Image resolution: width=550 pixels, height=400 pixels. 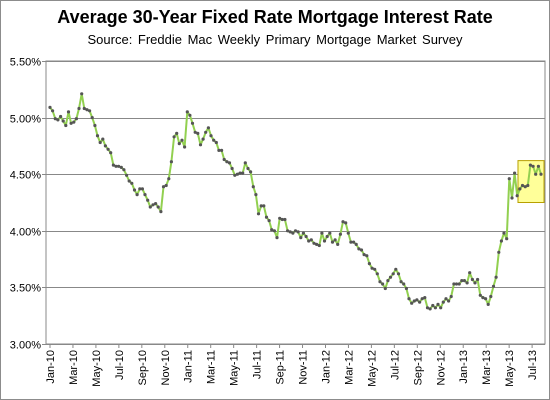 What do you see at coordinates (235, 368) in the screenshot?
I see `x-tick-label: May-11` at bounding box center [235, 368].